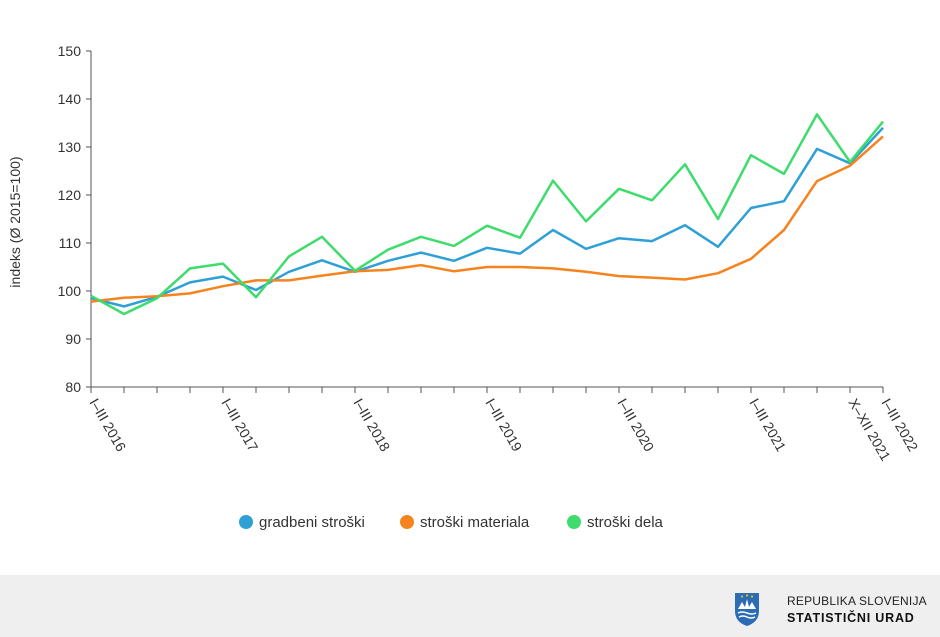  What do you see at coordinates (73, 387) in the screenshot?
I see `y-tick-label: 80` at bounding box center [73, 387].